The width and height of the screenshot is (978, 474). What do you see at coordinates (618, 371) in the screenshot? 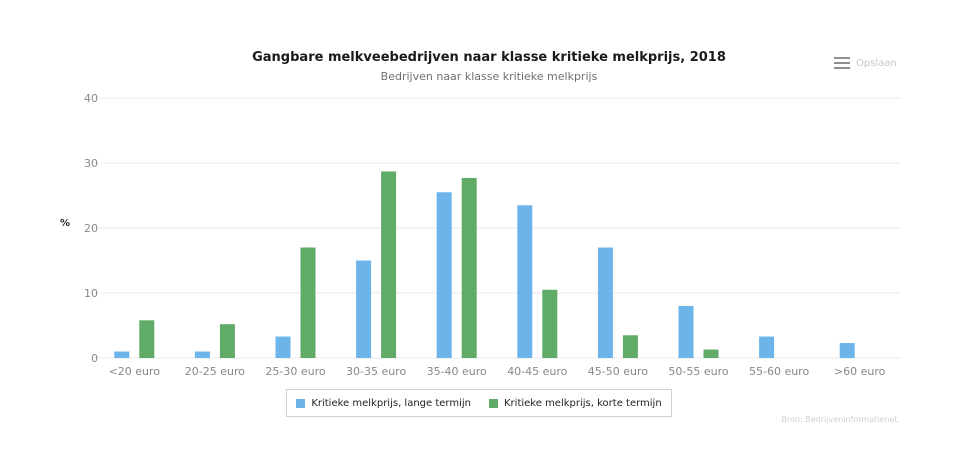
I see `x-tick-label: 45-50 euro` at bounding box center [618, 371].